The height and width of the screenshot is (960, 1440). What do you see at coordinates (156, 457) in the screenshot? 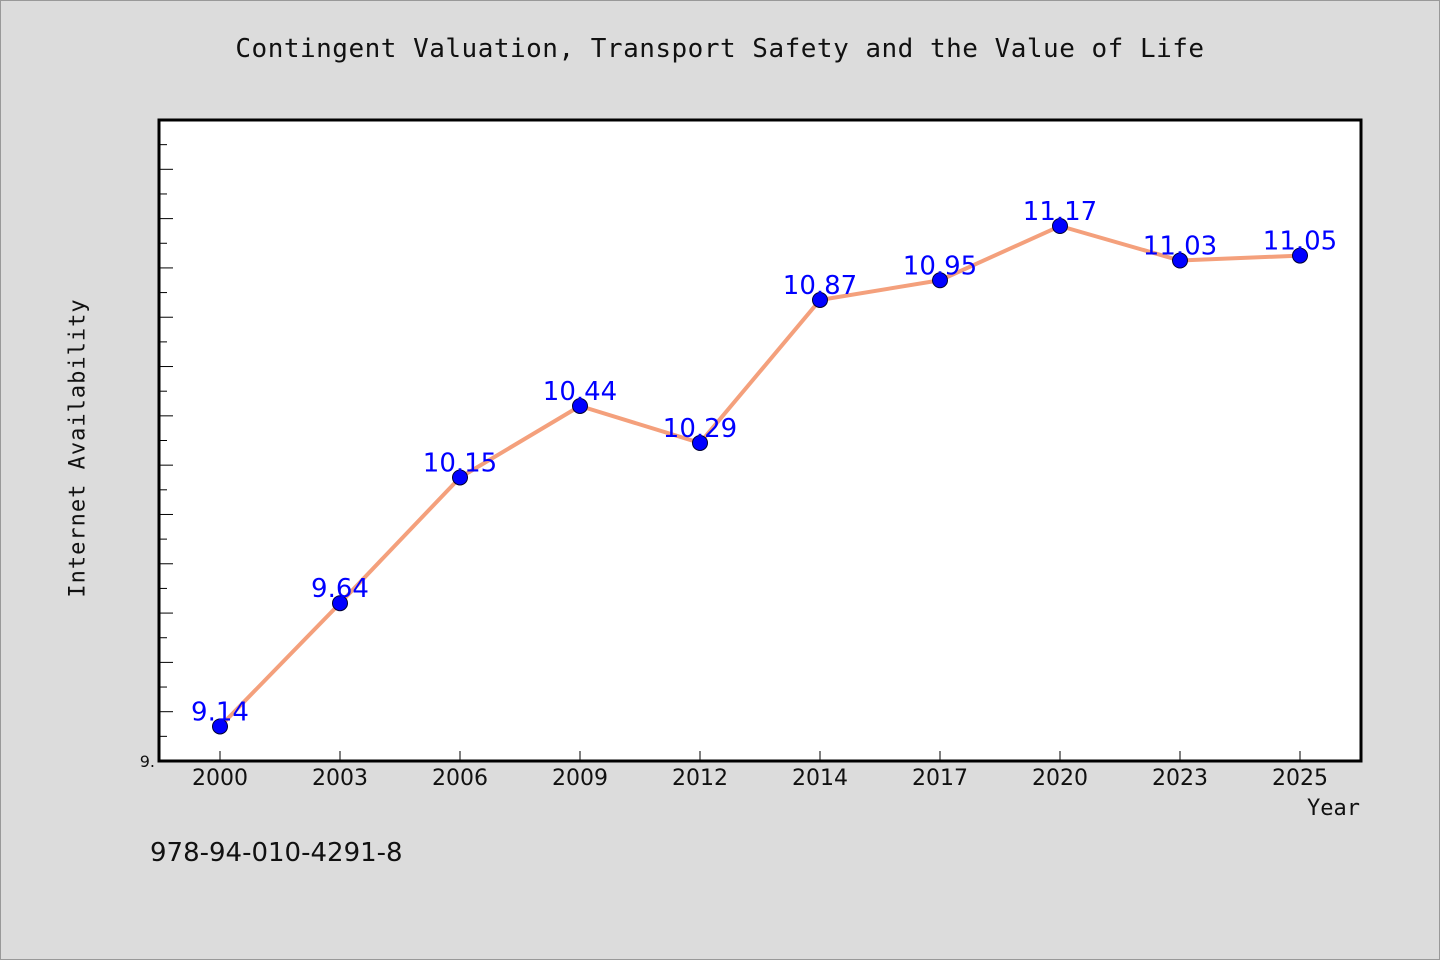
I see `y-axis-ticks: 9.` at bounding box center [156, 457].